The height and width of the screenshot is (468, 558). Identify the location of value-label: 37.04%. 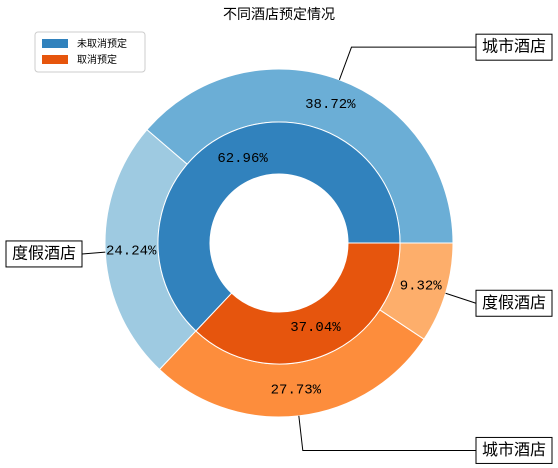
(315, 328).